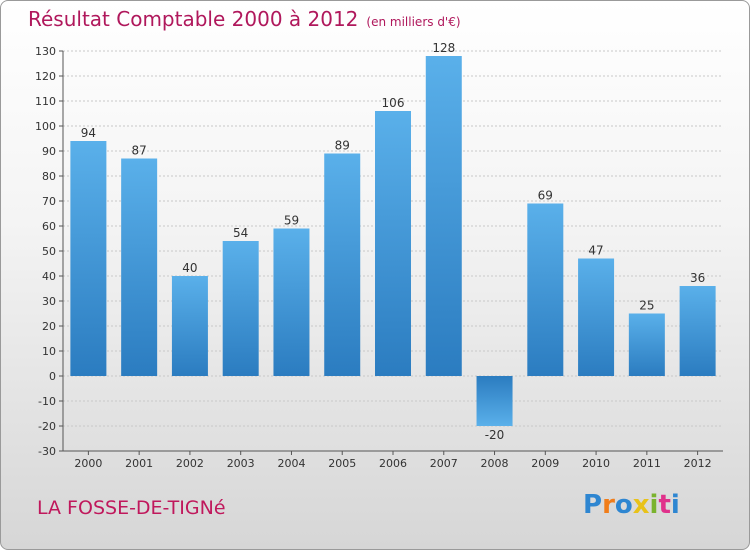  What do you see at coordinates (697, 278) in the screenshot?
I see `value-label-2012: 36` at bounding box center [697, 278].